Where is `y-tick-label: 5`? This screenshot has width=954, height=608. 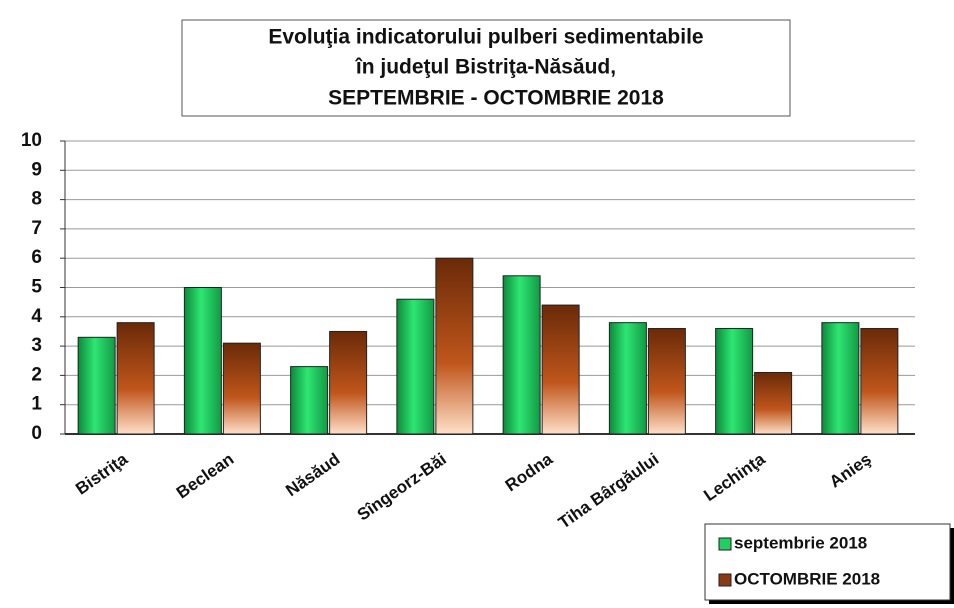
y-tick-label: 5 is located at coordinates (36, 287).